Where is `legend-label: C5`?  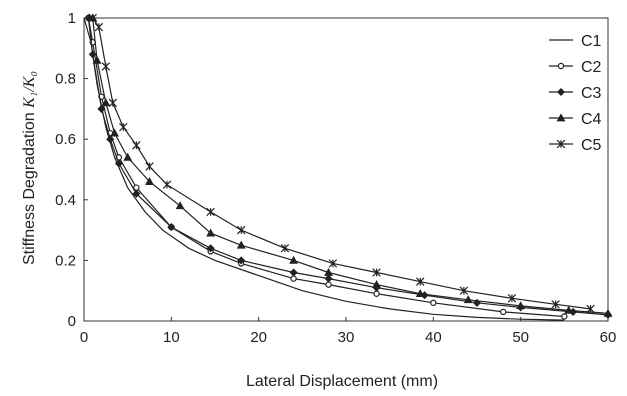 legend-label: C5 is located at coordinates (591, 145).